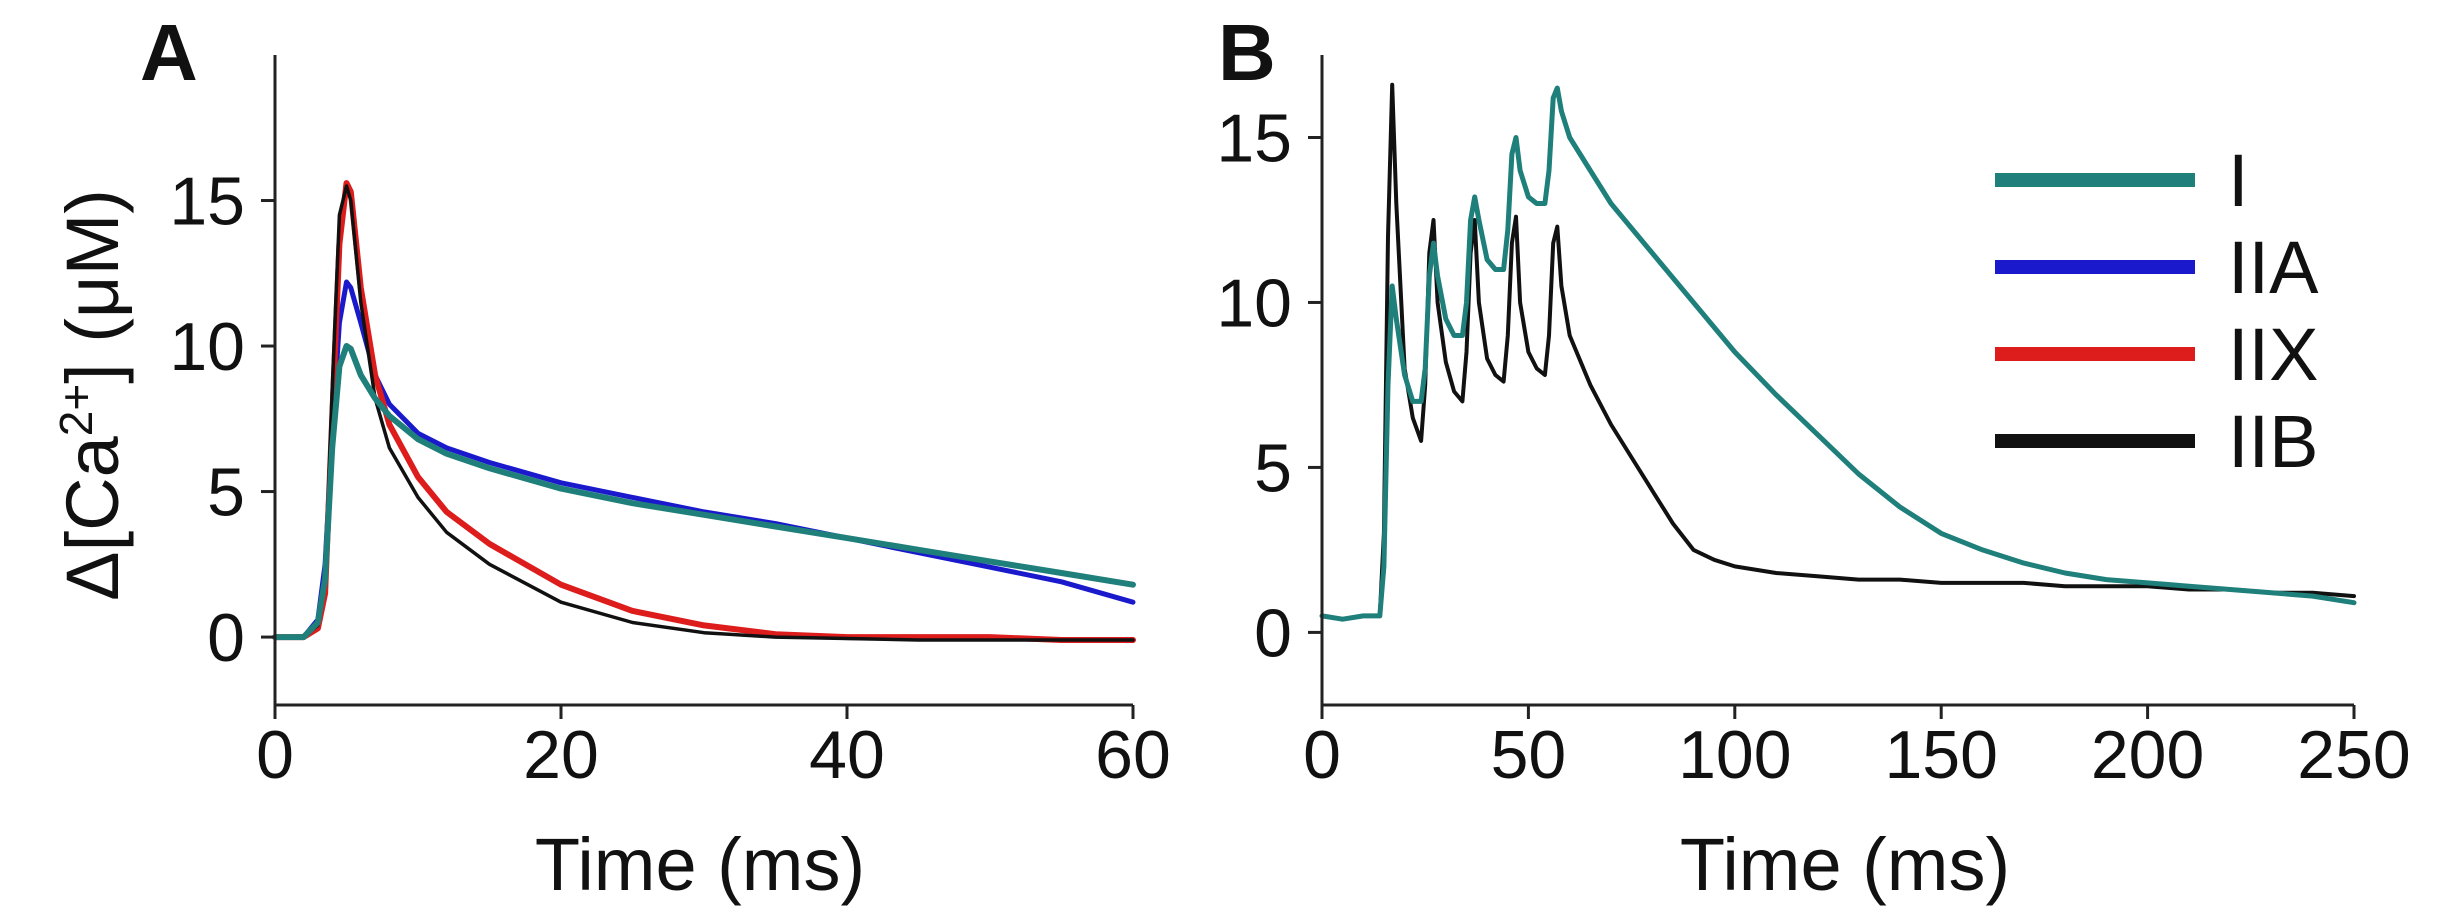 This screenshot has height=918, width=2449. I want to click on panel-a-y-axis-title: Δ[Ca2+] (μM), so click(92, 395).